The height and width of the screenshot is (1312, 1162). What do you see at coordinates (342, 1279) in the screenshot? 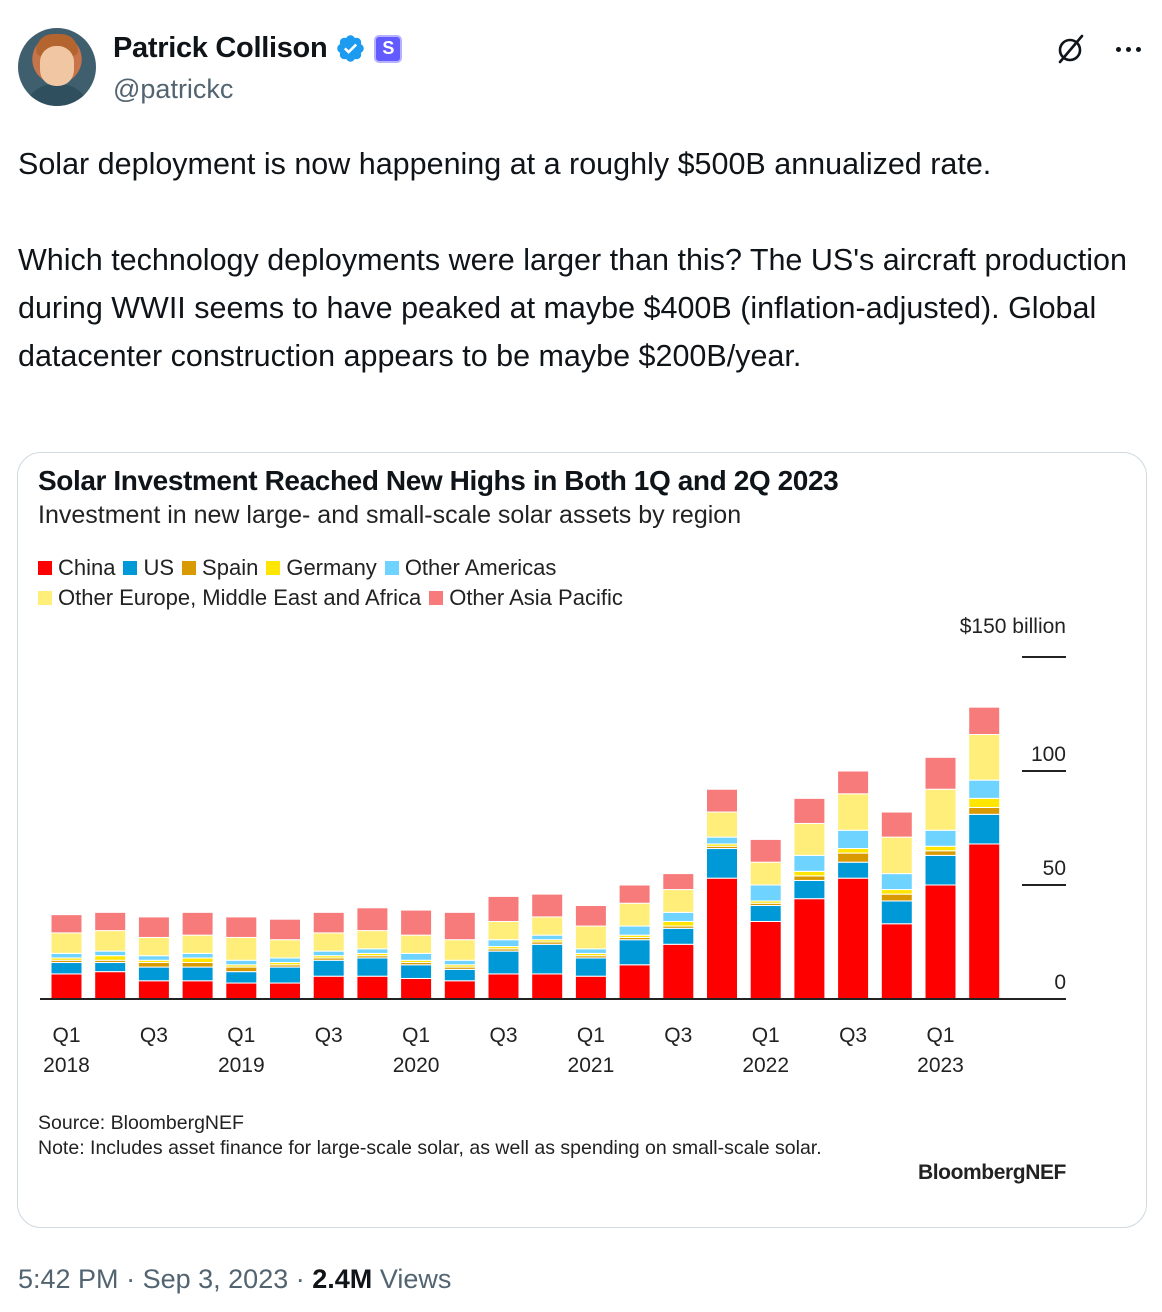
I see `views-count: 2.4M` at bounding box center [342, 1279].